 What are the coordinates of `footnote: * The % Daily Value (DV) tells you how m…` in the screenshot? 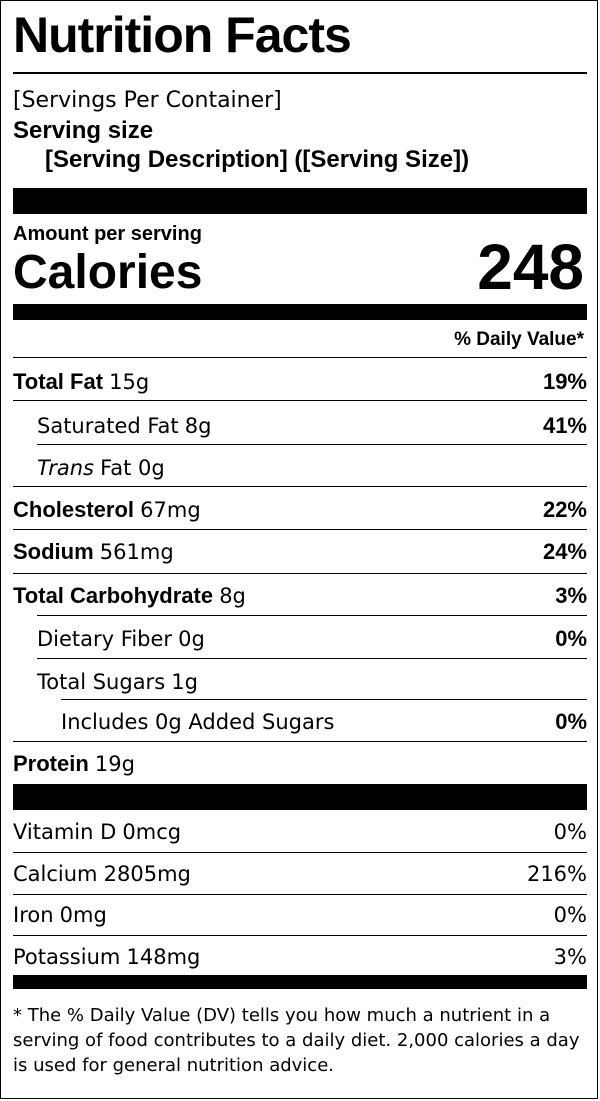 It's located at (296, 1040).